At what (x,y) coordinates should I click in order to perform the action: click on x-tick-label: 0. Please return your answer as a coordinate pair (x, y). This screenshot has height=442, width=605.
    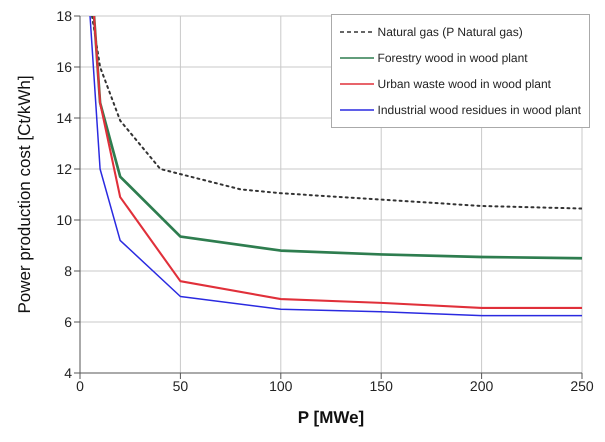
    Looking at the image, I should click on (80, 386).